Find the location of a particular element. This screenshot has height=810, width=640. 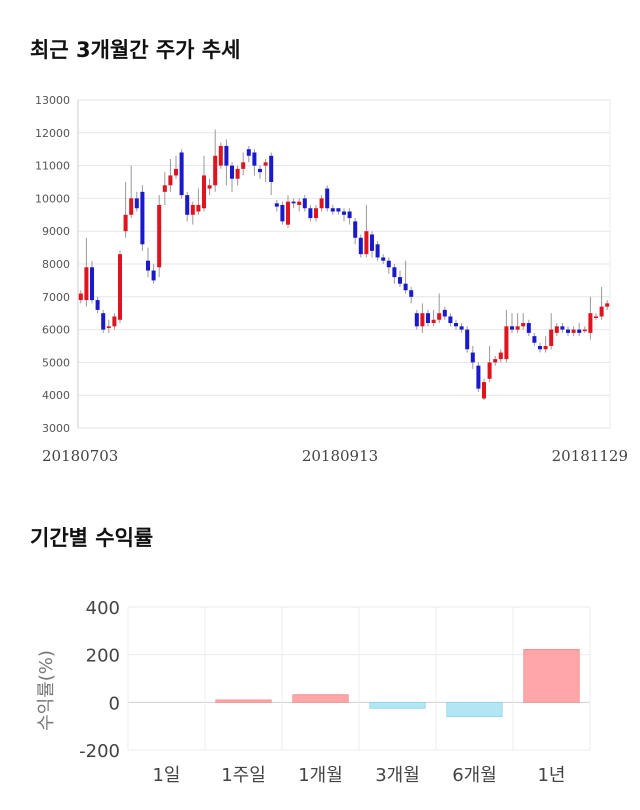

x-tick-label: 20181129 is located at coordinates (590, 456).